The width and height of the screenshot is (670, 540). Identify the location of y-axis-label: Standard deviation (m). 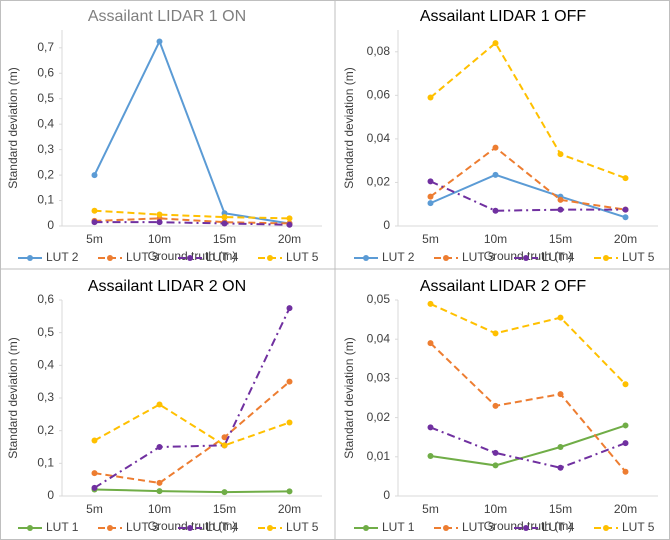
(349, 127).